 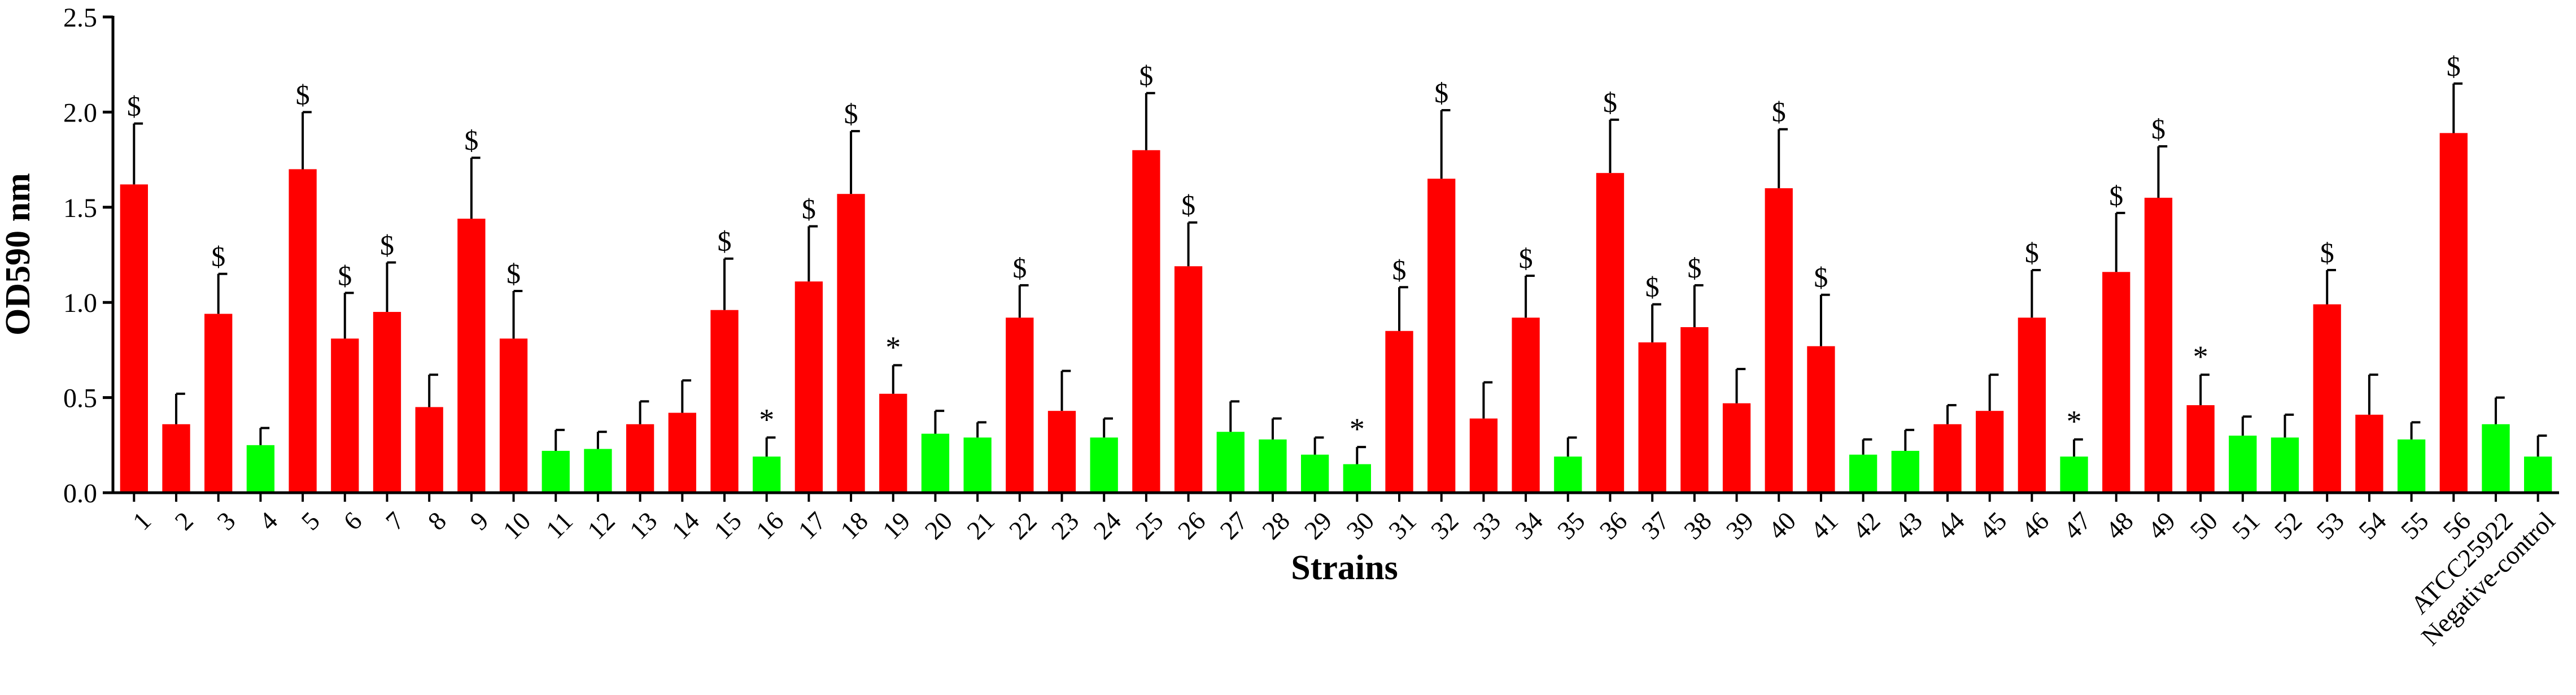 I want to click on x-tick-label: 16, so click(x=769, y=526).